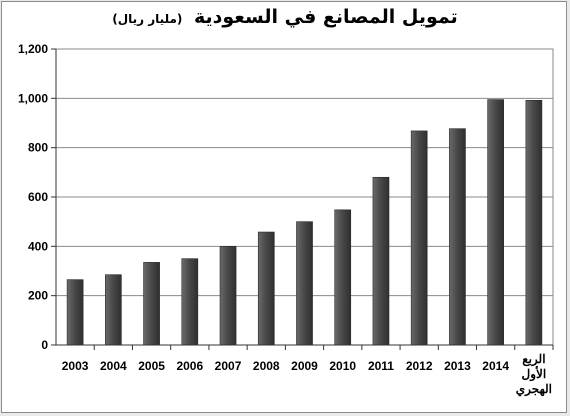  What do you see at coordinates (534, 374) in the screenshot?
I see `x-tick-label: الربع الأول الهجري` at bounding box center [534, 374].